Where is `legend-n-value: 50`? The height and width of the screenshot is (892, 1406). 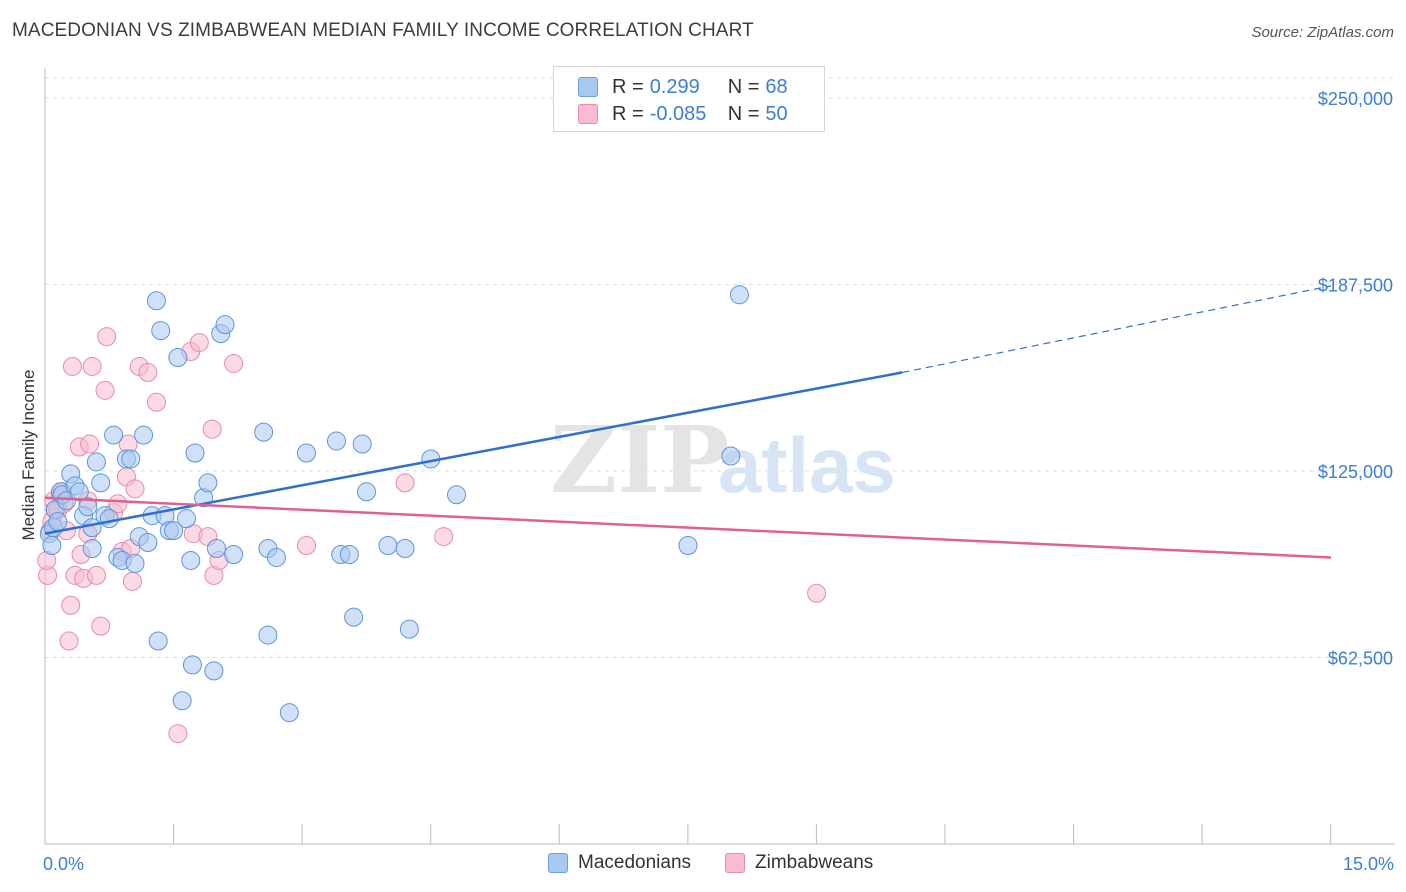
legend-n-value: 50 is located at coordinates (776, 113).